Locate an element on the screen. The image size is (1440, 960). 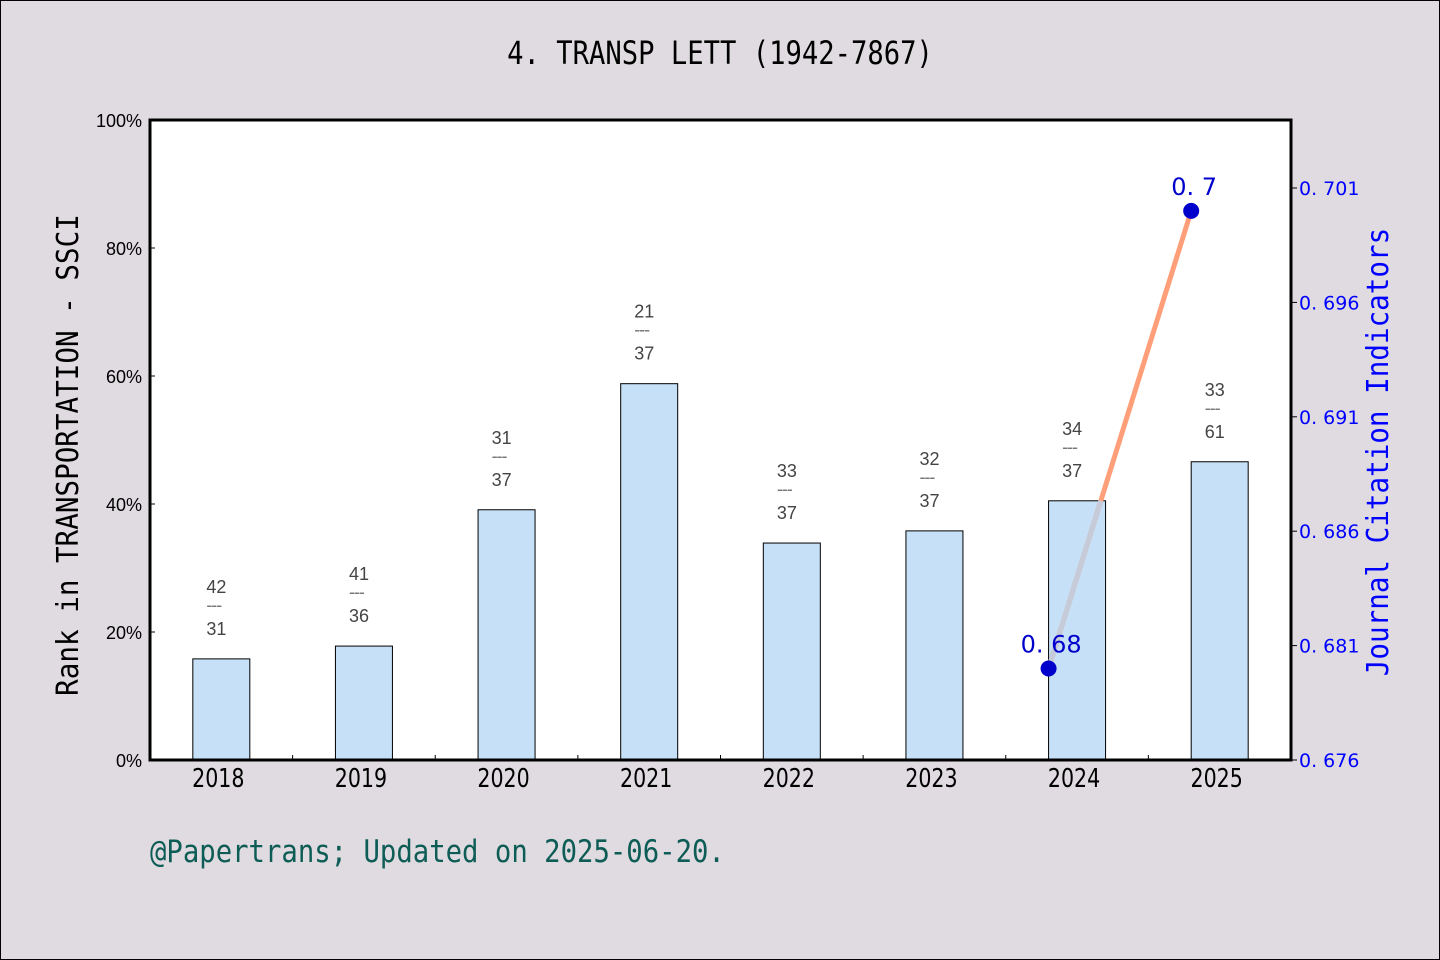
y2-tick-label: 0. 681 is located at coordinates (1329, 647).